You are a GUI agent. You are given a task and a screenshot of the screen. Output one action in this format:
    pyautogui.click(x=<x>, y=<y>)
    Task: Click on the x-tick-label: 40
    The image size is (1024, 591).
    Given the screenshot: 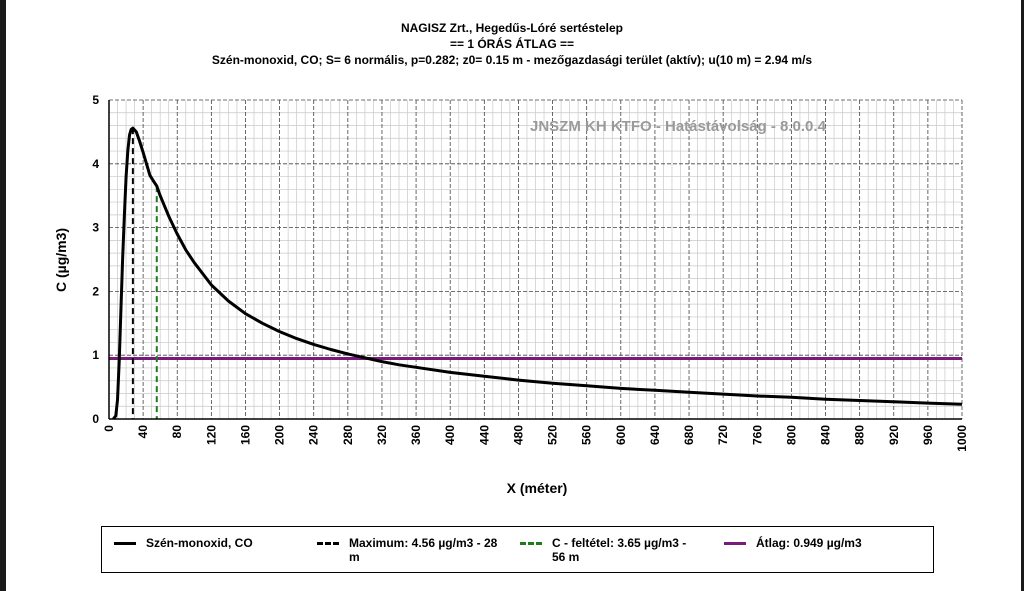 What is the action you would take?
    pyautogui.click(x=143, y=432)
    